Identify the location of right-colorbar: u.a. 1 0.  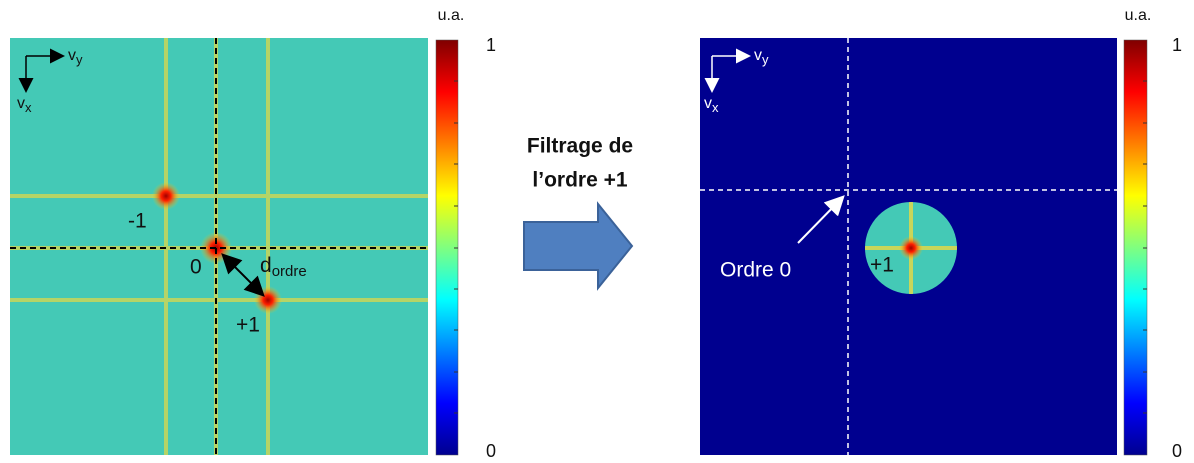
(1152, 234).